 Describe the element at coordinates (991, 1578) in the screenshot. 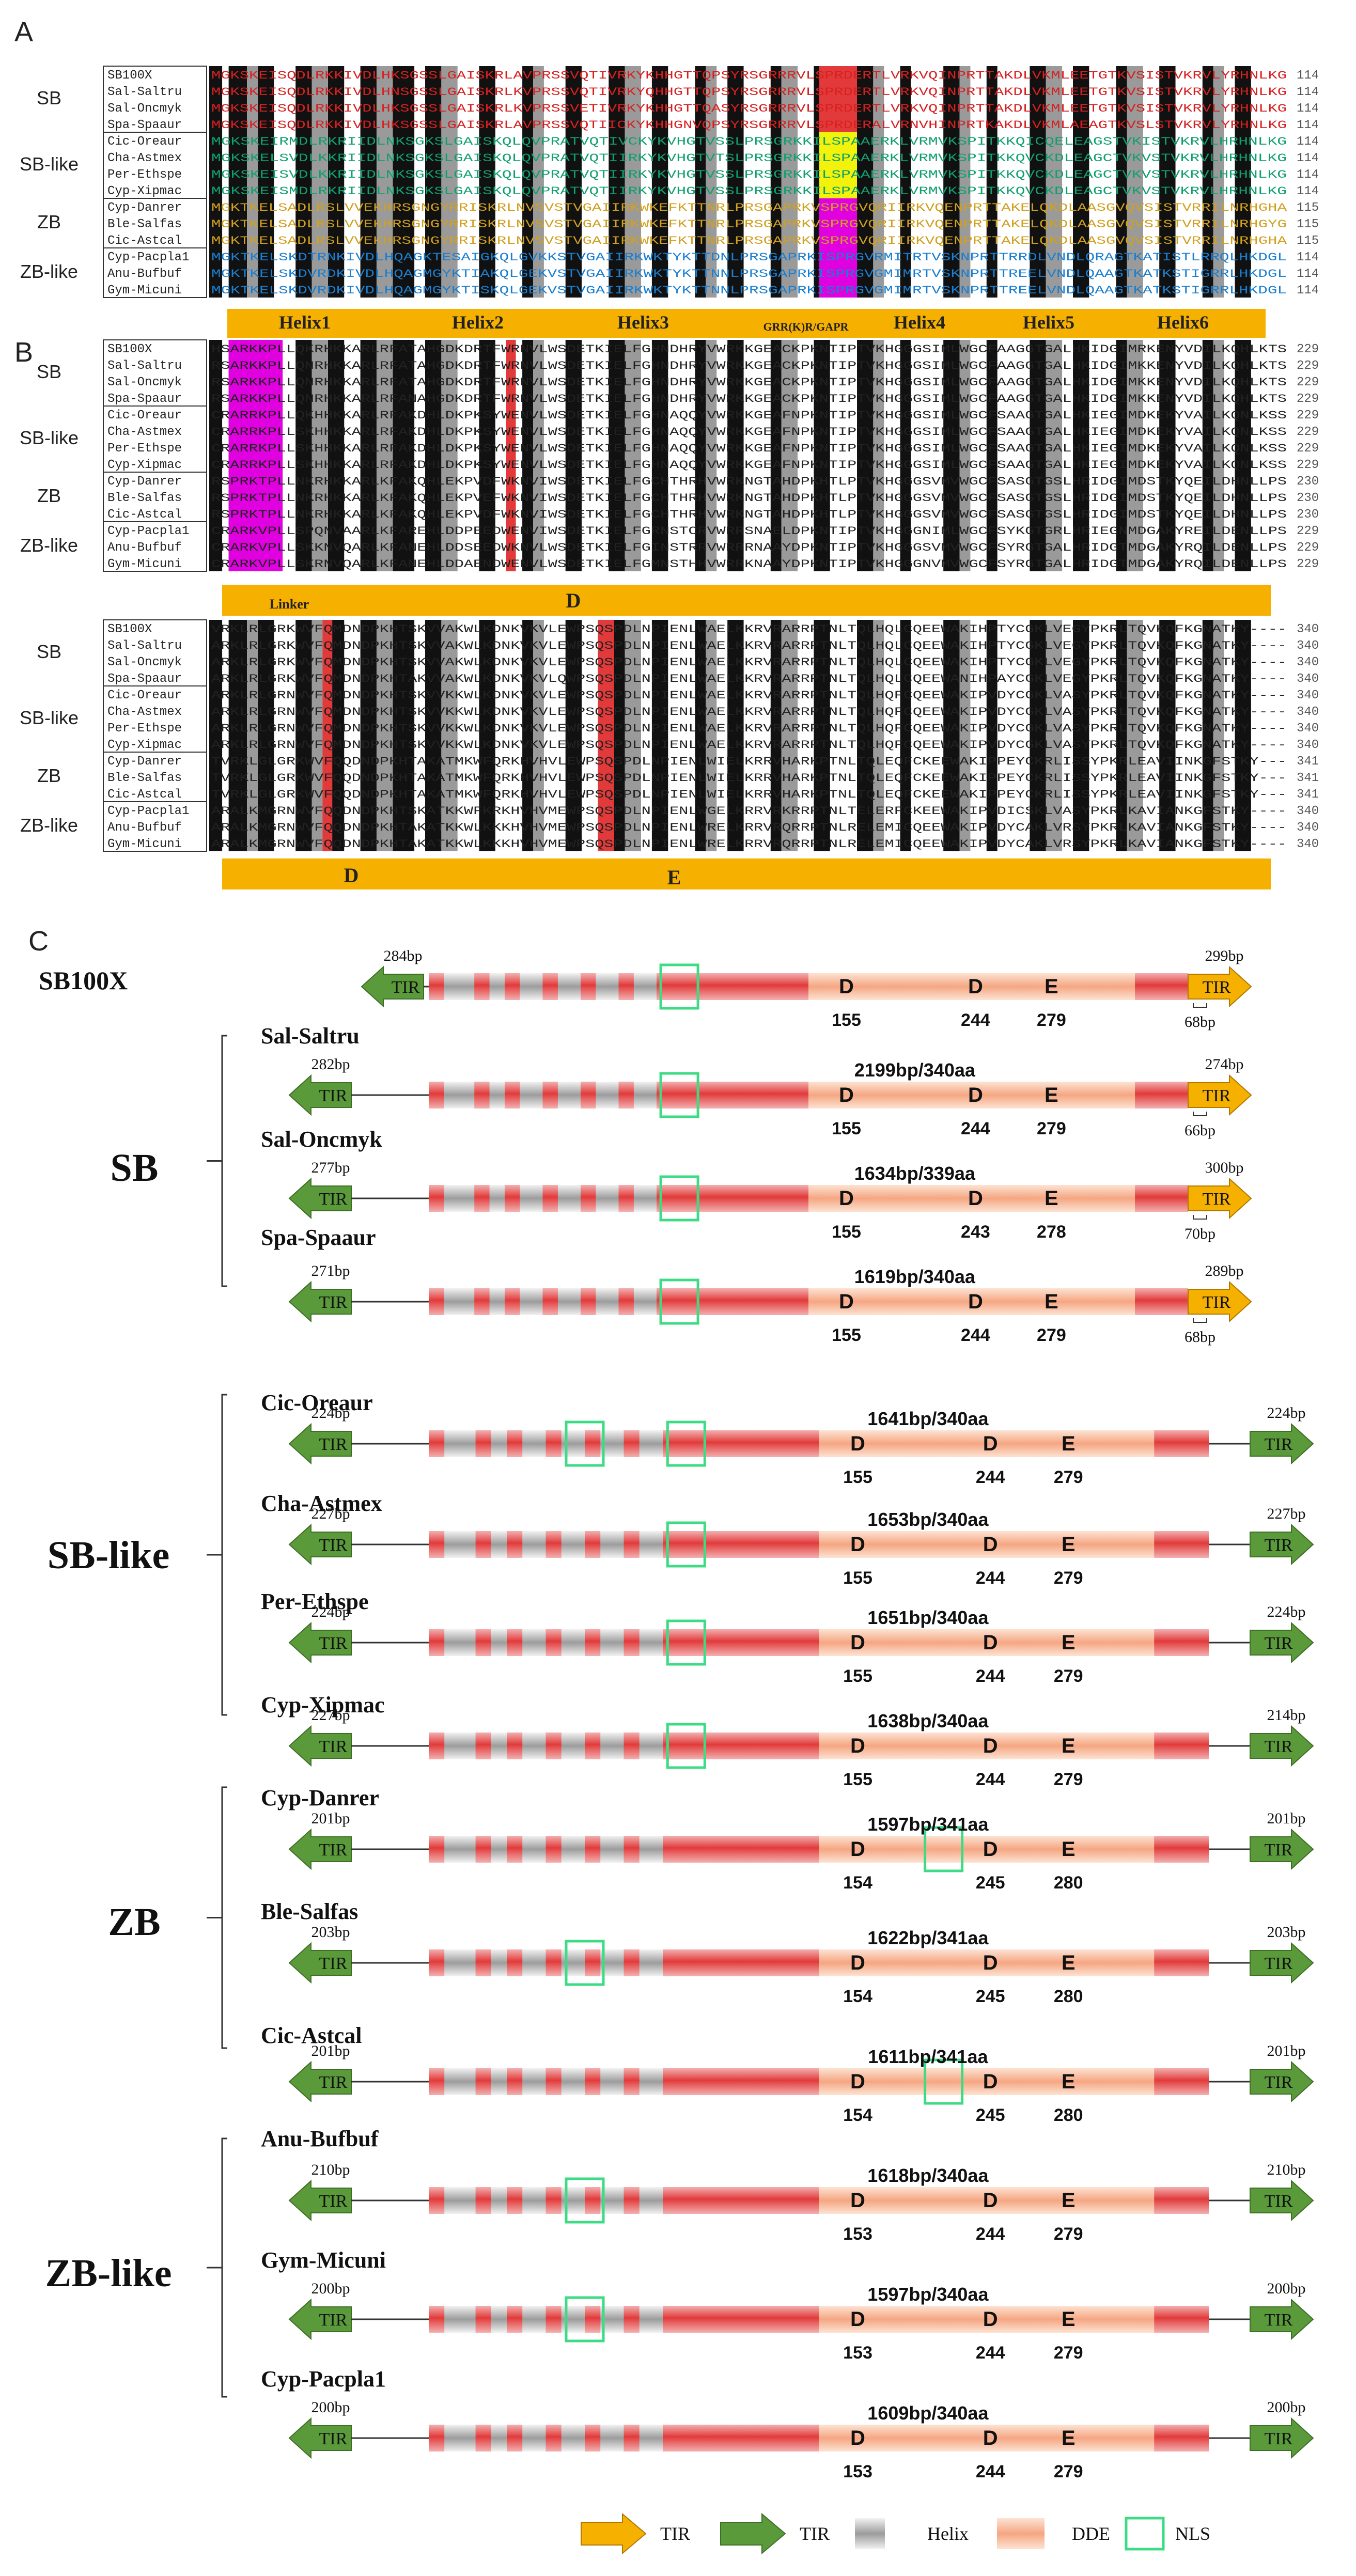

I see `dde-position: 244` at that location.